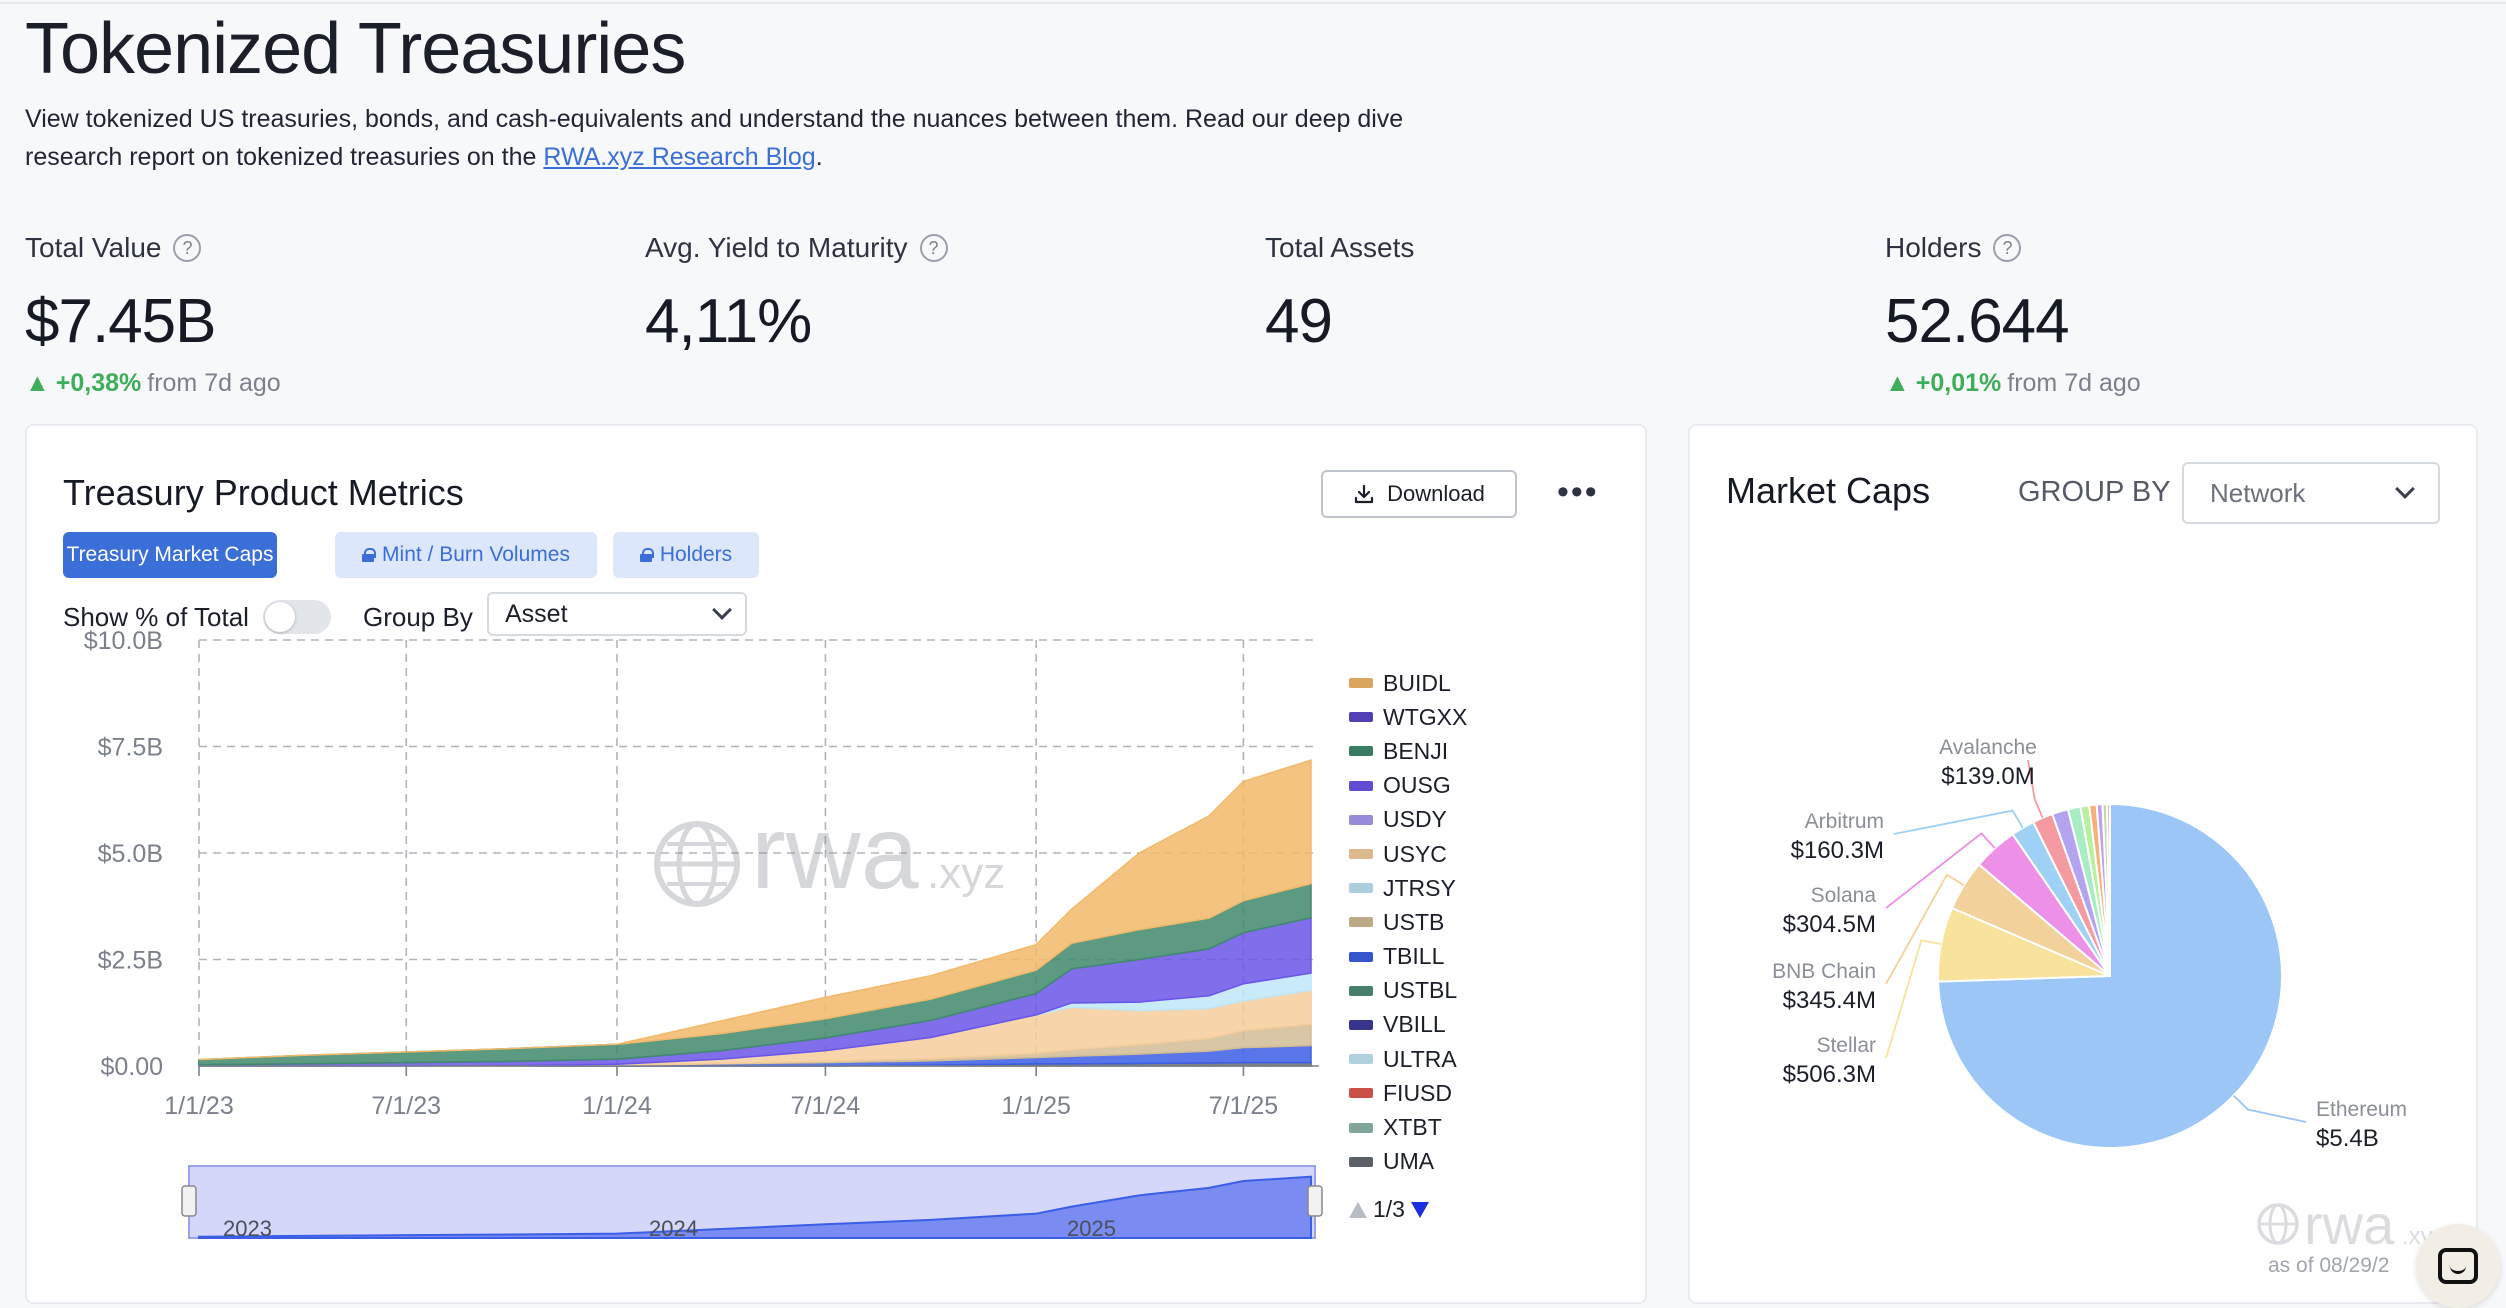  I want to click on legend-label: VBILL, so click(1414, 1024).